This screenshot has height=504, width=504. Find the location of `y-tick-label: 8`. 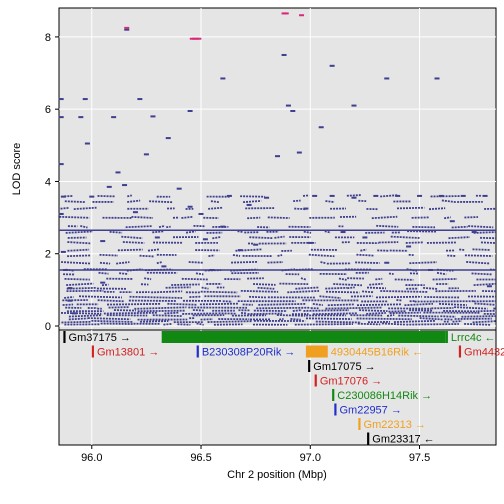

y-tick-label: 8 is located at coordinates (48, 38).